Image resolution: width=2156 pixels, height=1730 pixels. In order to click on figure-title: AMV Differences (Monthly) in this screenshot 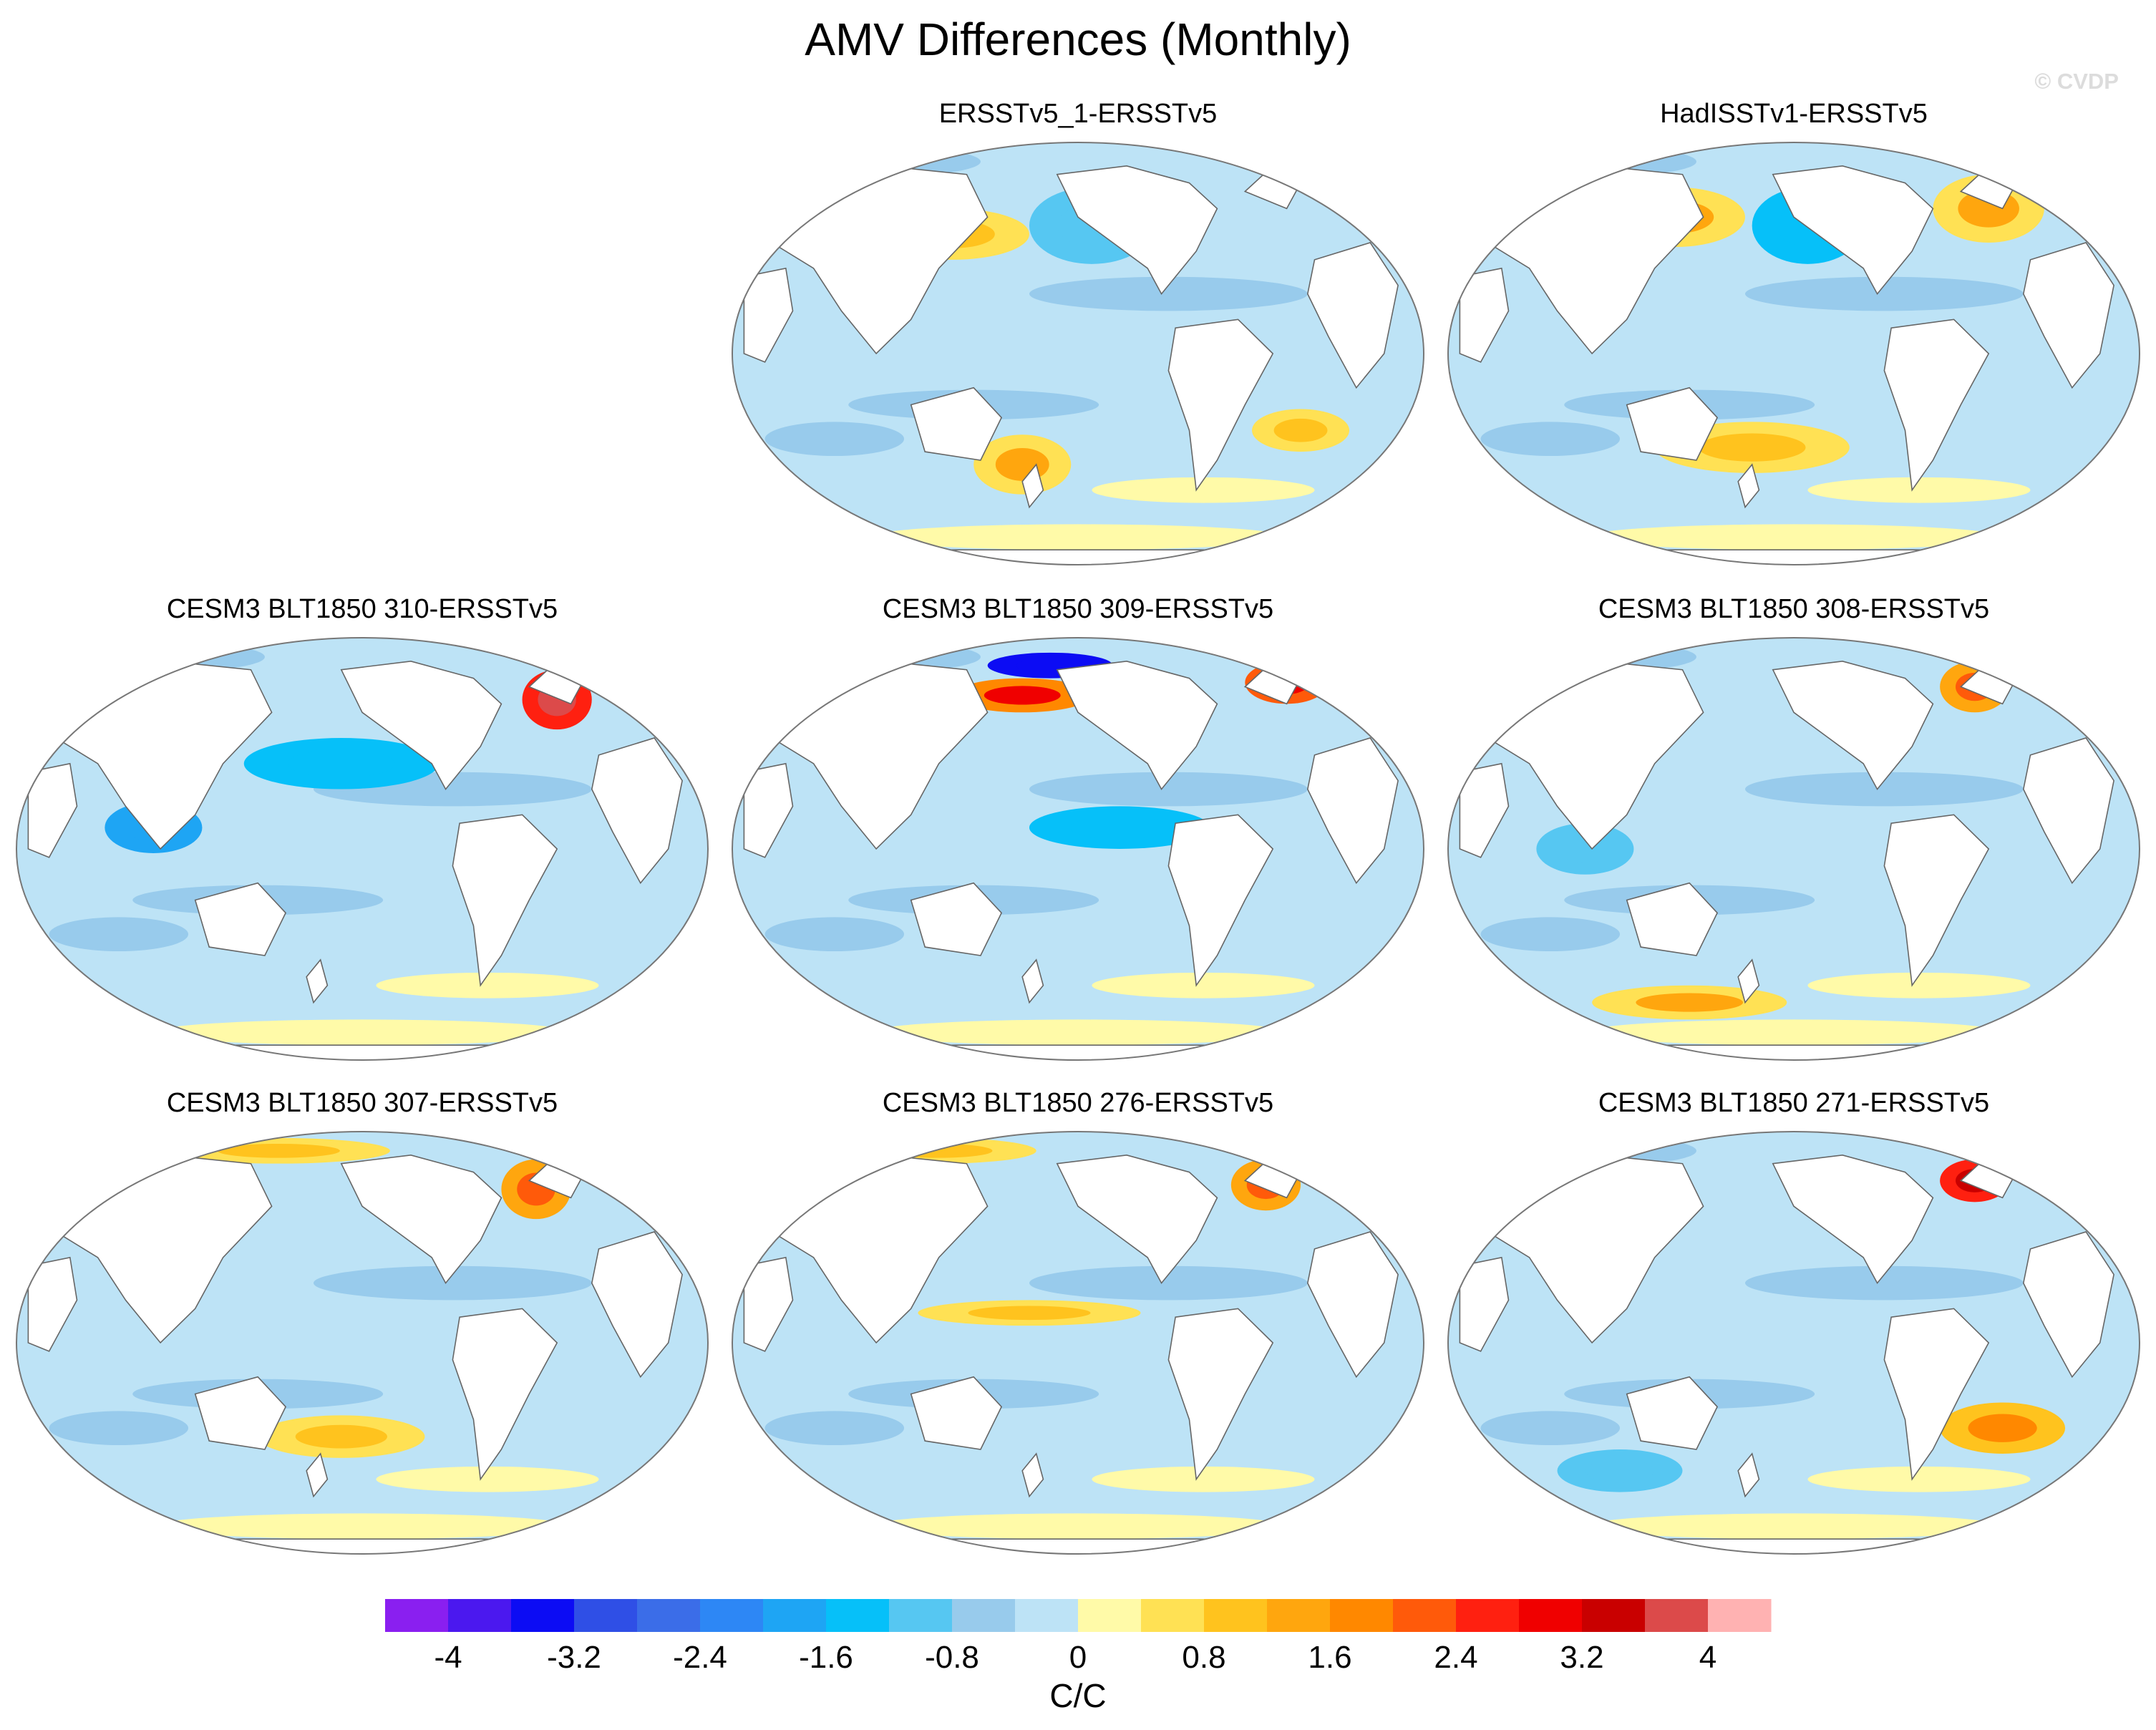, I will do `click(1078, 39)`.